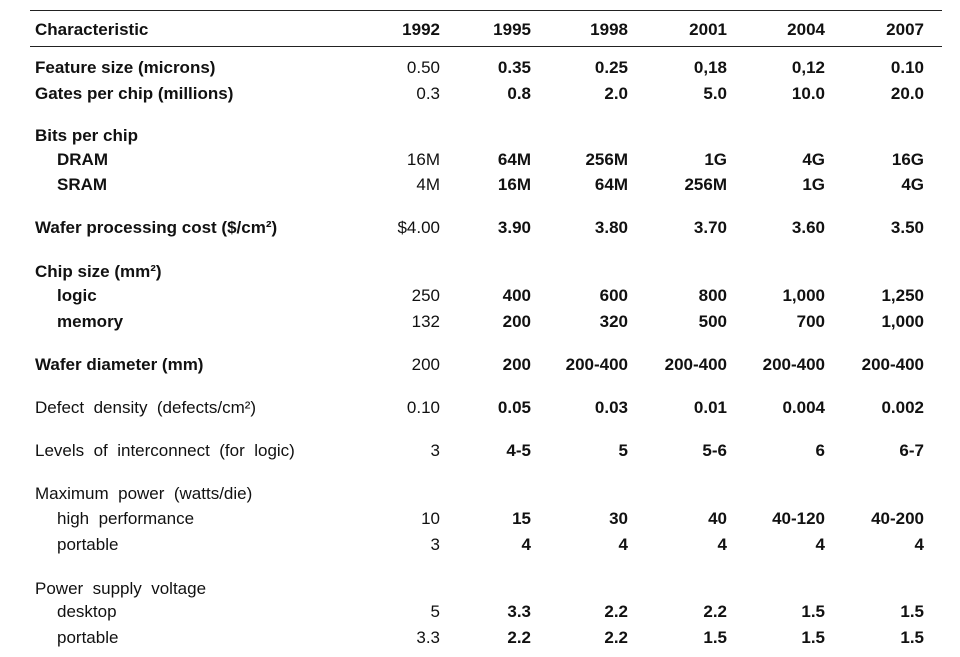 This screenshot has width=960, height=657. I want to click on cell-value: 4-5, so click(518, 450).